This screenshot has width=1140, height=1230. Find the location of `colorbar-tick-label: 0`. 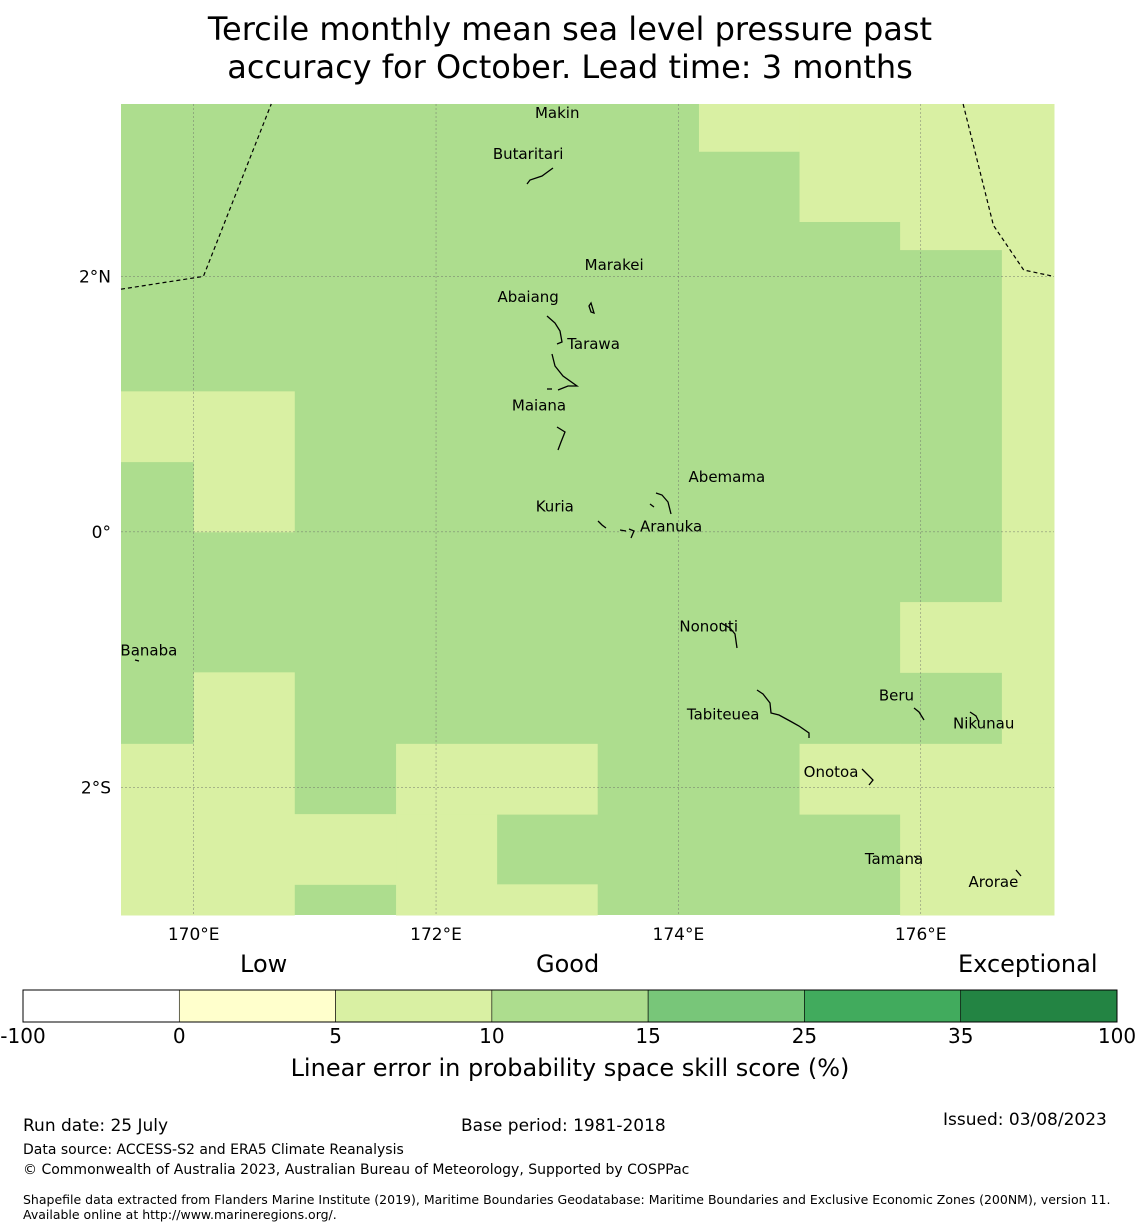

colorbar-tick-label: 0 is located at coordinates (179, 1036).